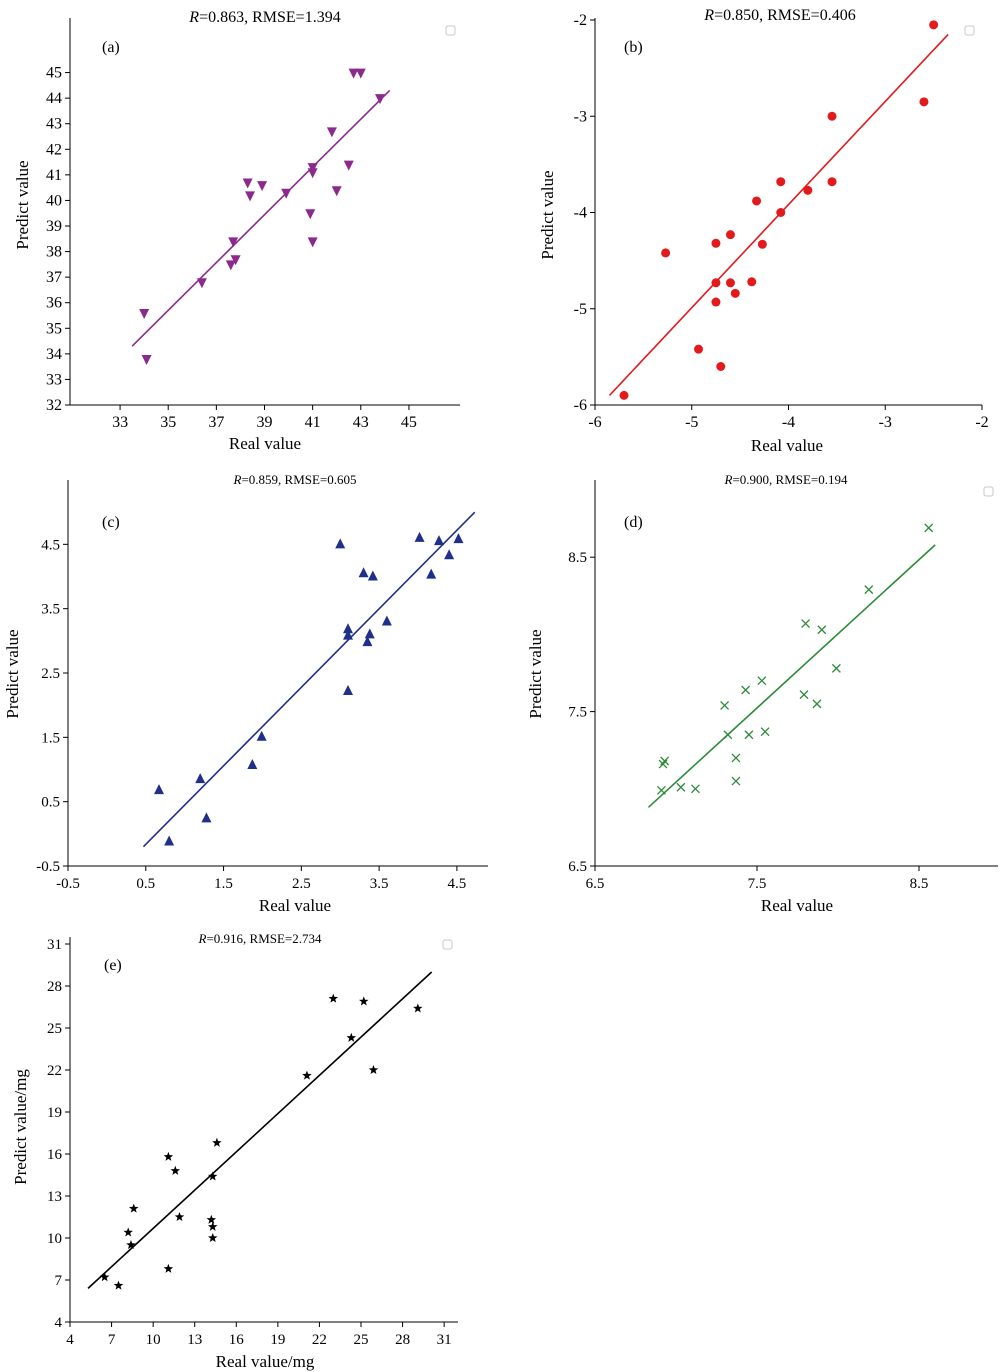 The image size is (1000, 1372). I want to click on chart-title: R=0.863, RMSE=1.394, so click(264, 17).